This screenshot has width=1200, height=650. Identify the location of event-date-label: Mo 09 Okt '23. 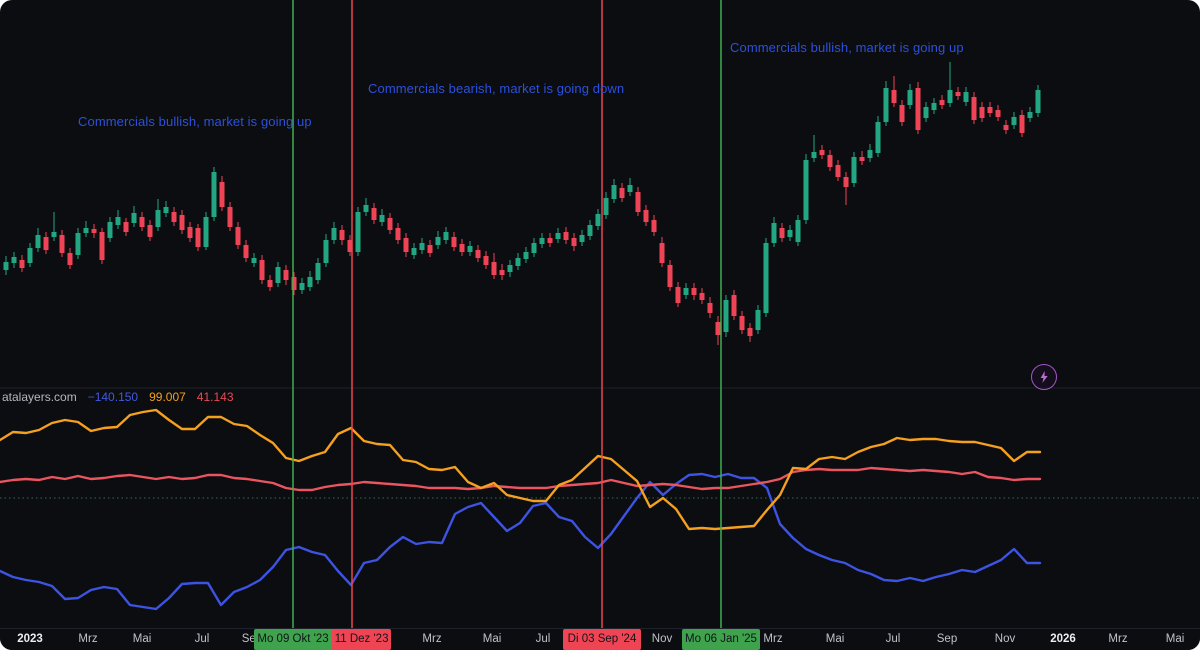
(293, 639).